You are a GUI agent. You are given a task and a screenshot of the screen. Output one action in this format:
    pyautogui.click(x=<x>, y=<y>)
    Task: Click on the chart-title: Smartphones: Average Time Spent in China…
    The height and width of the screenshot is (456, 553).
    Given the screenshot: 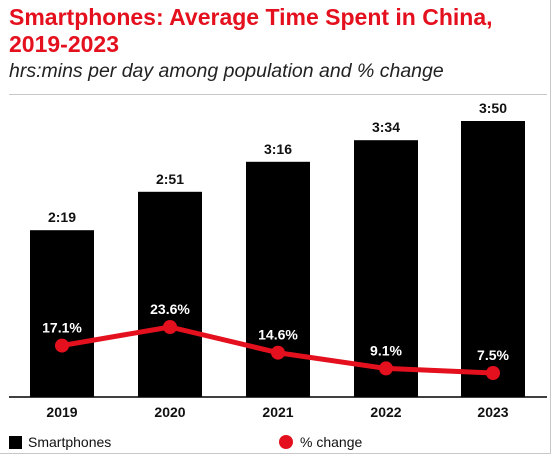 What is the action you would take?
    pyautogui.click(x=251, y=30)
    